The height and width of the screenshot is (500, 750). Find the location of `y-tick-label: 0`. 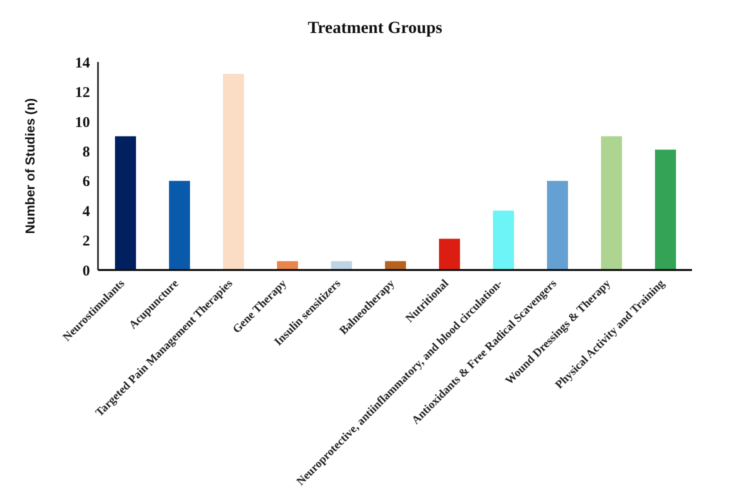

y-tick-label: 0 is located at coordinates (86, 271).